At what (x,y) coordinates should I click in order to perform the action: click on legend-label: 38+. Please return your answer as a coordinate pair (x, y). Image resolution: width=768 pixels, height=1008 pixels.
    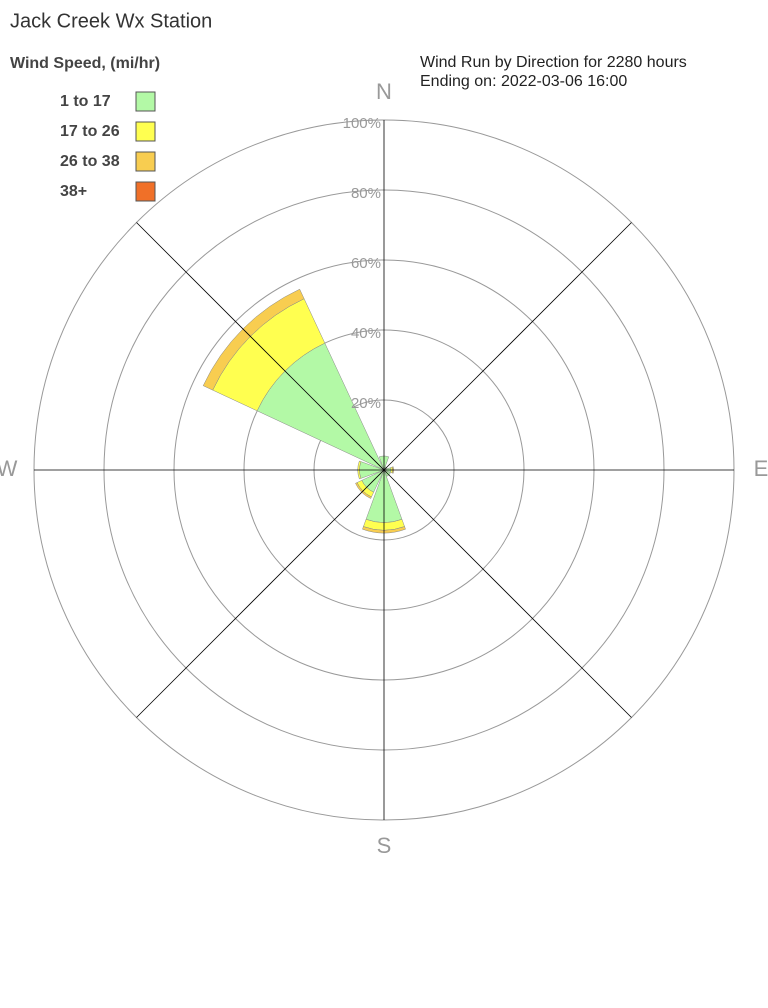
    Looking at the image, I should click on (73, 191).